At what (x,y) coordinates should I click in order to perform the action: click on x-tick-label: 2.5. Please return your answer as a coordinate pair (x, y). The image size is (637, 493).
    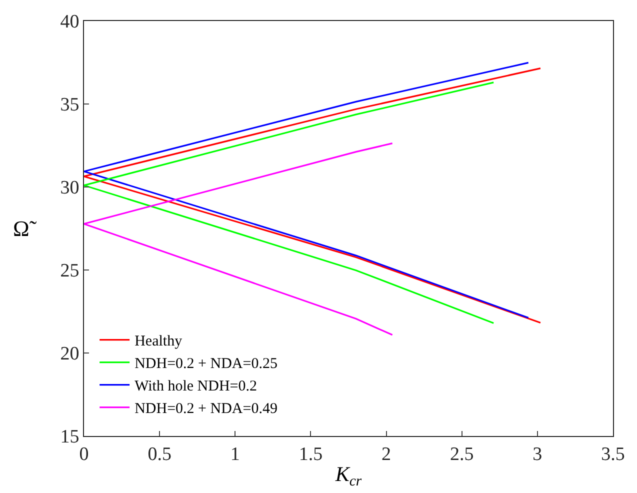
    Looking at the image, I should click on (462, 454).